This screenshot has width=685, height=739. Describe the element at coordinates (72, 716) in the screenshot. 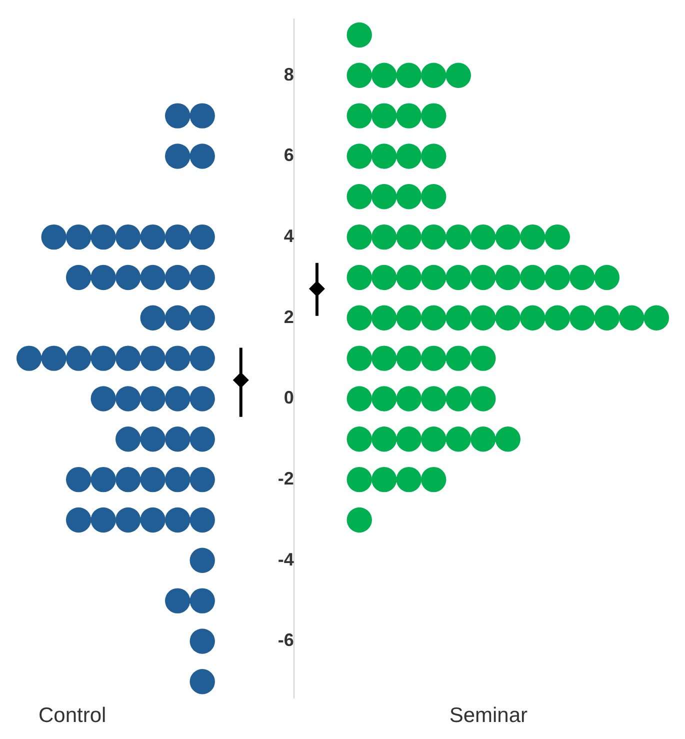

I see `x-tick-label: Control` at that location.